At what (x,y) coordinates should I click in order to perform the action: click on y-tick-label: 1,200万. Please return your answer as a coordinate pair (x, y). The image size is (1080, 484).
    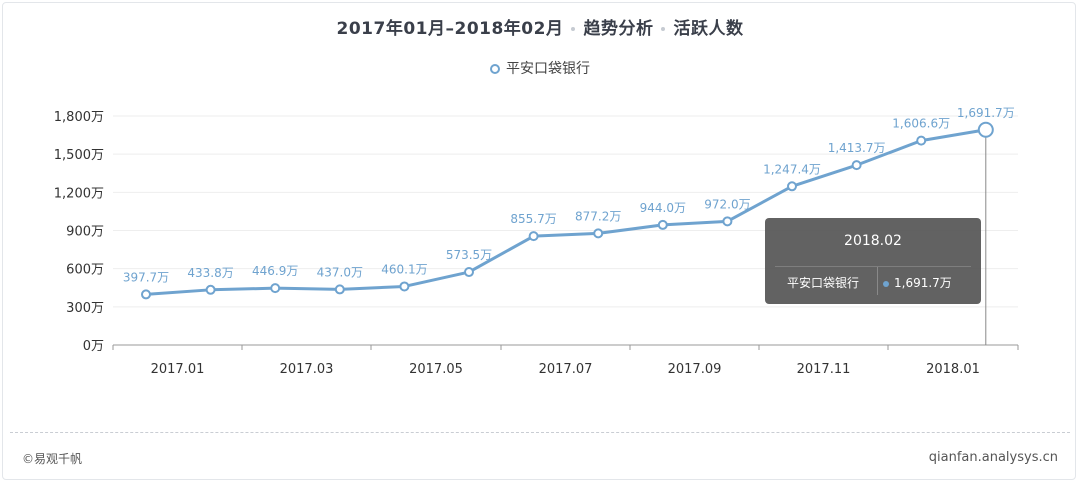
    Looking at the image, I should click on (79, 193).